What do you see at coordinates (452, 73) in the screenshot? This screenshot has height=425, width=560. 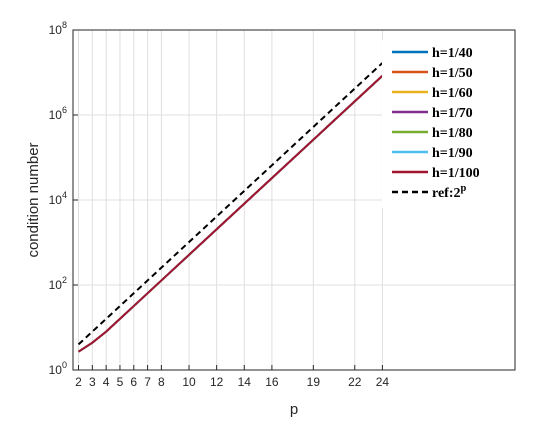 I see `legend-label: h=1/50` at bounding box center [452, 73].